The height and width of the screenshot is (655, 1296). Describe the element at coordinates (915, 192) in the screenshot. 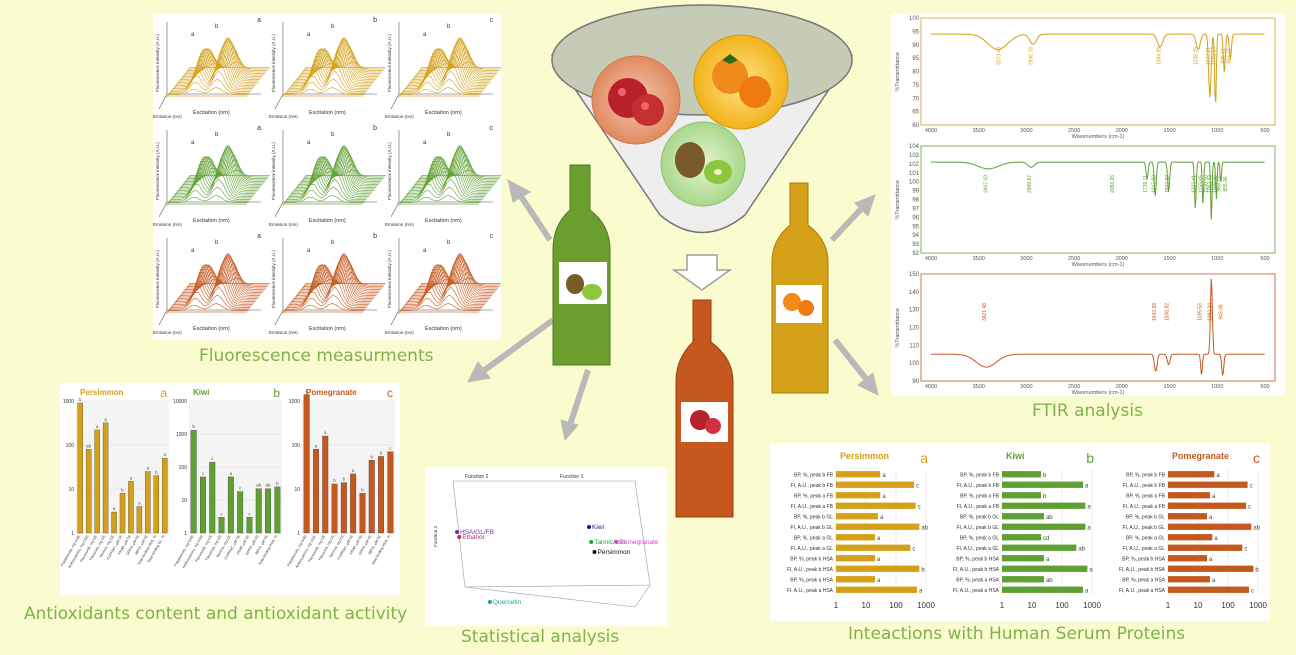

I see `ftir-y-tick: 99` at that location.